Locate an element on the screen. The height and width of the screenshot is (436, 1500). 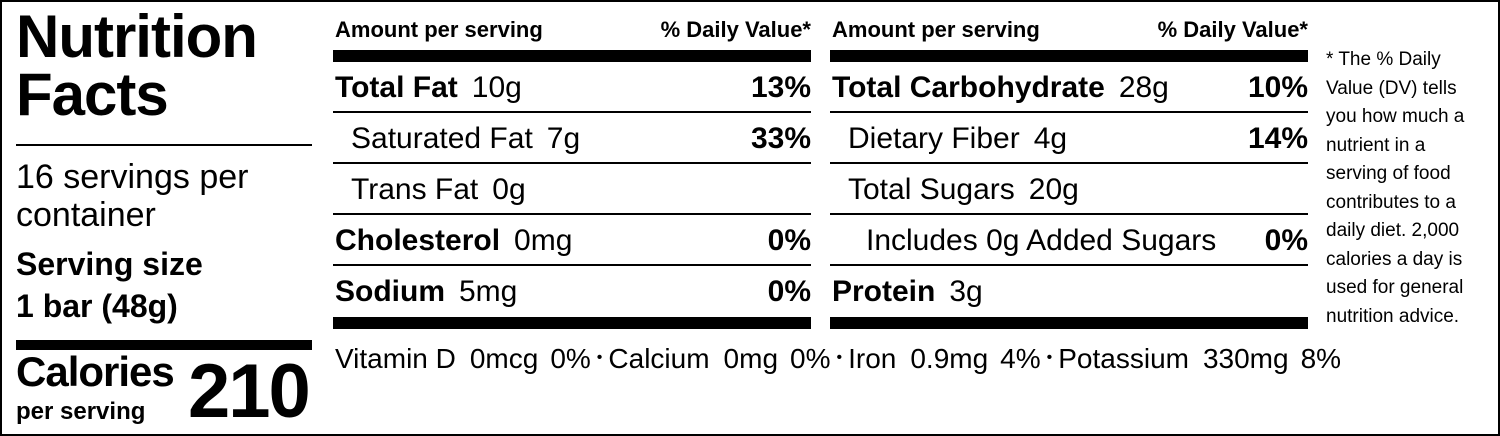
nutrient-row: Total Fat 10g 13% is located at coordinates (572, 87).